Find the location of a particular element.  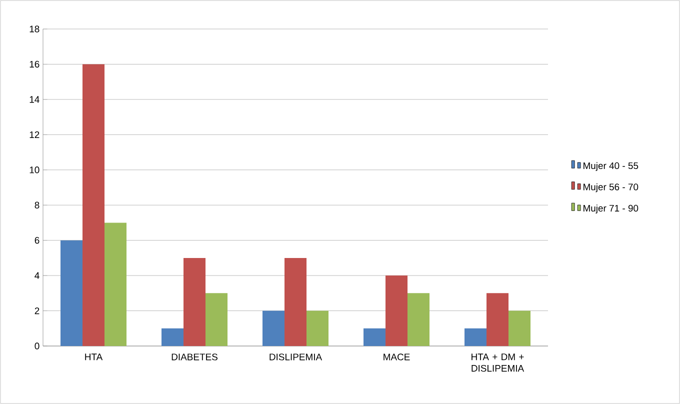

y-tick-label: 8 is located at coordinates (37, 205).